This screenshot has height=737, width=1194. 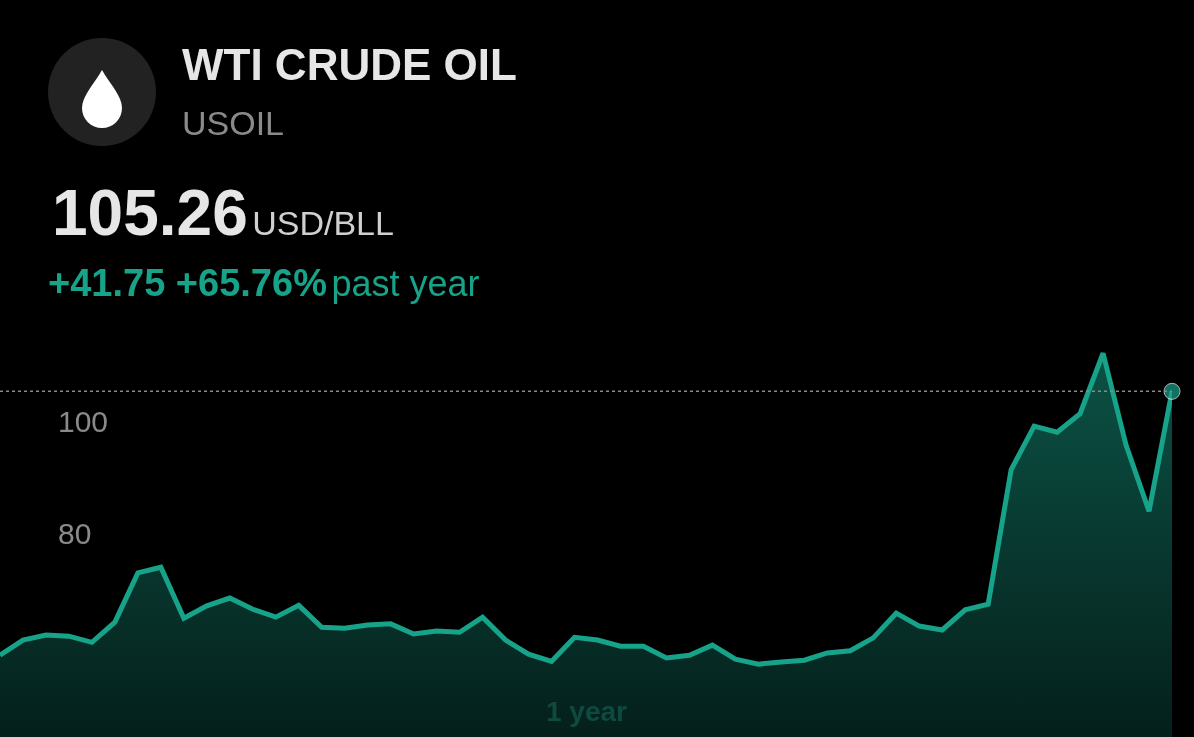 What do you see at coordinates (349, 65) in the screenshot?
I see `chart-title: WTI CRUDE OIL` at bounding box center [349, 65].